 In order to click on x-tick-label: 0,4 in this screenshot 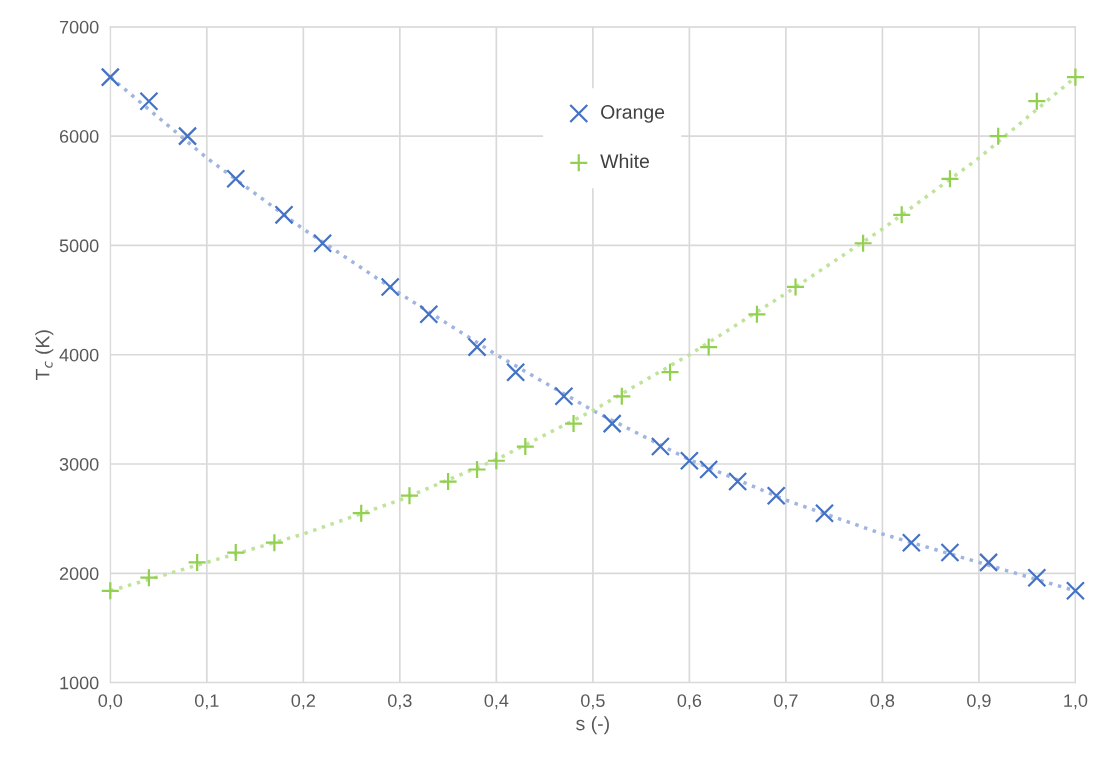, I will do `click(496, 702)`.